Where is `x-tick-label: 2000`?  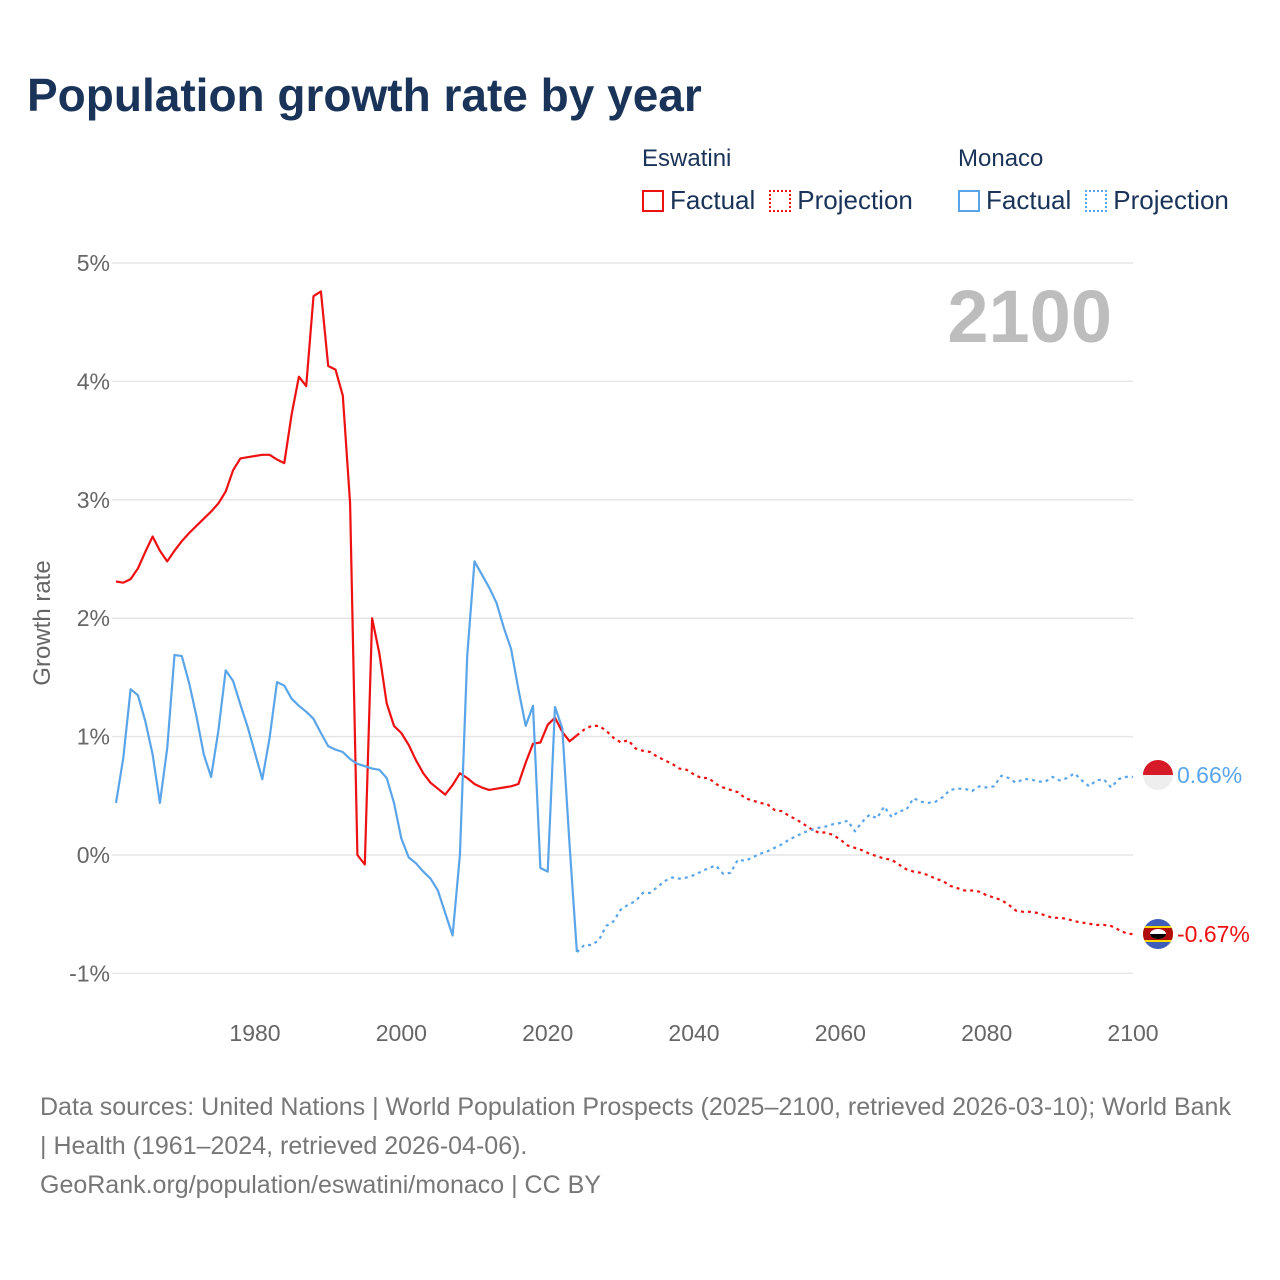 x-tick-label: 2000 is located at coordinates (401, 1033).